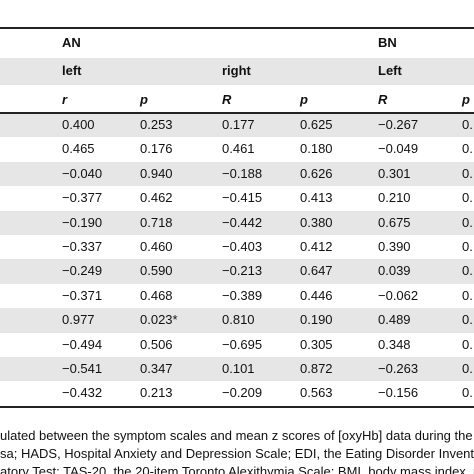  I want to click on table-cell: −0.371, so click(82, 295).